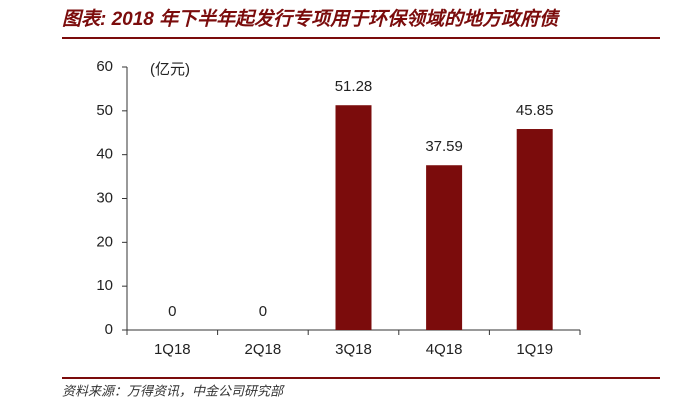  What do you see at coordinates (104, 154) in the screenshot?
I see `y-tick-label: 40` at bounding box center [104, 154].